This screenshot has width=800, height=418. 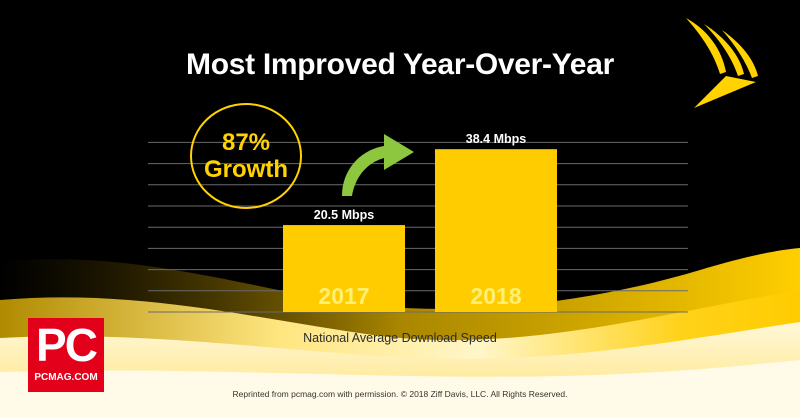 I want to click on pcmag-logo: PC PCMAG.COM, so click(x=66, y=355).